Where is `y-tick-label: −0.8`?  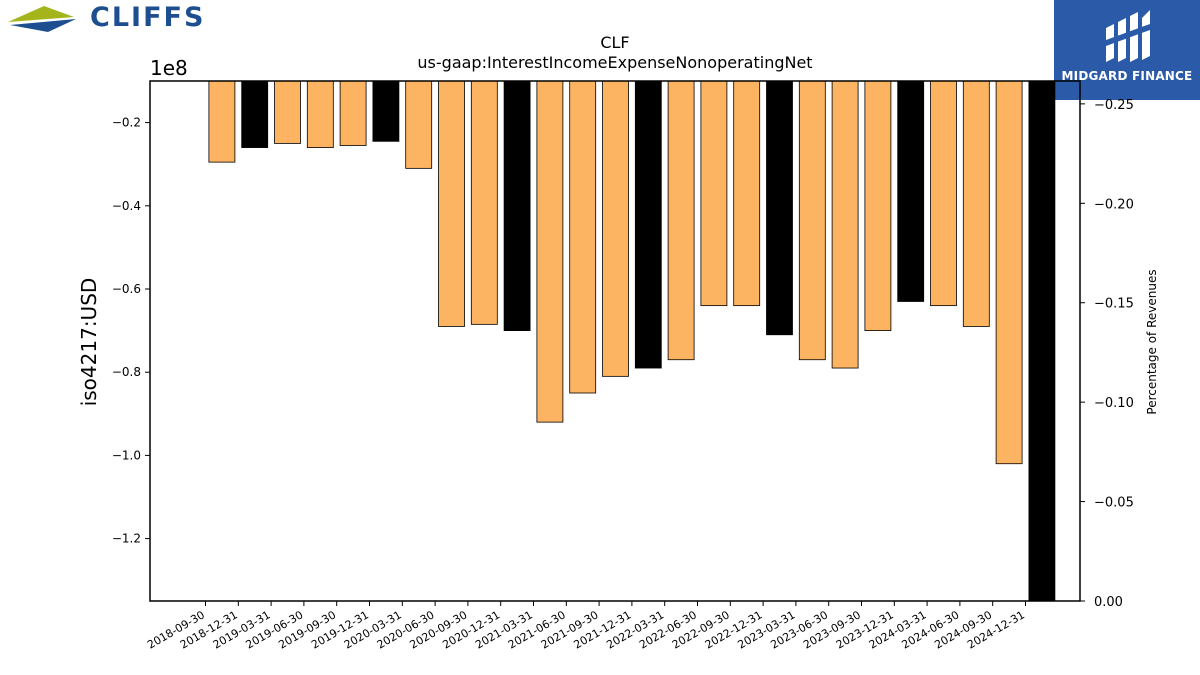
y-tick-label: −0.8 is located at coordinates (126, 372).